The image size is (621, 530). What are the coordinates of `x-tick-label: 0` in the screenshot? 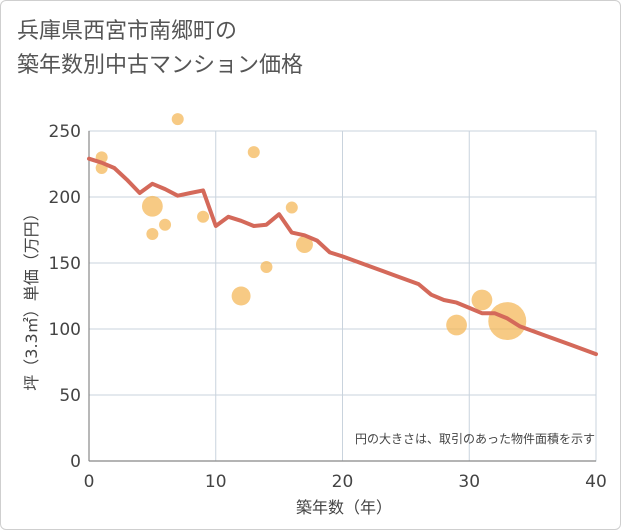 It's located at (89, 482).